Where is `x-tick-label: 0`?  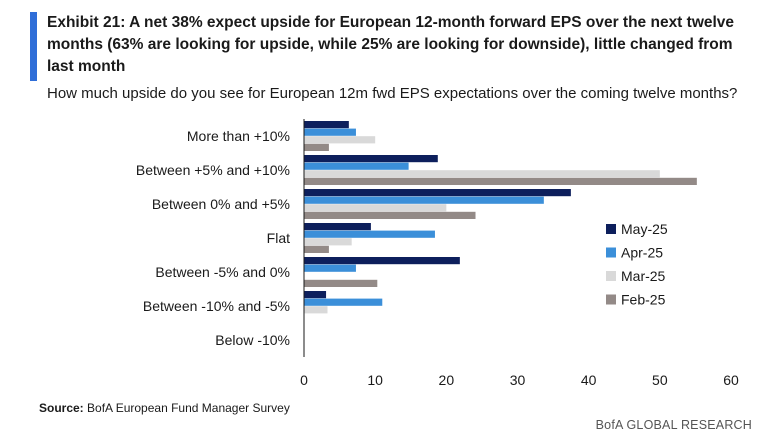 x-tick-label: 0 is located at coordinates (304, 380).